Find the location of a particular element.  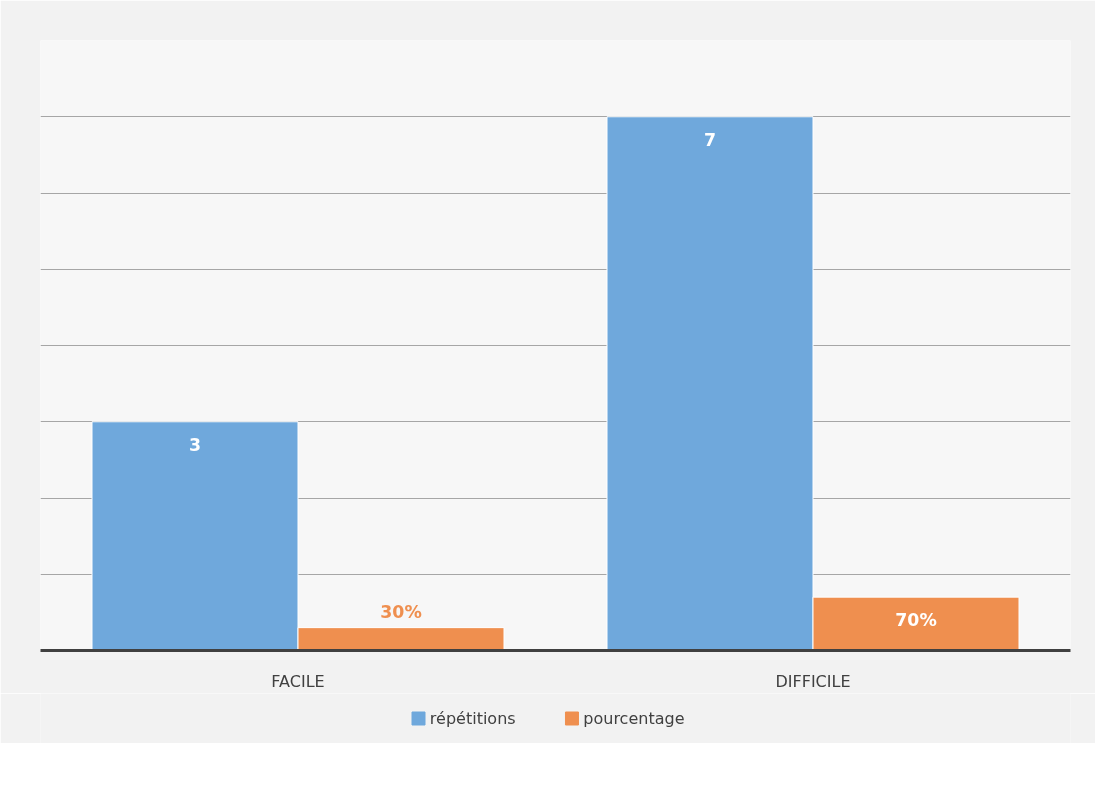

legend-label: répétitions is located at coordinates (472, 718).